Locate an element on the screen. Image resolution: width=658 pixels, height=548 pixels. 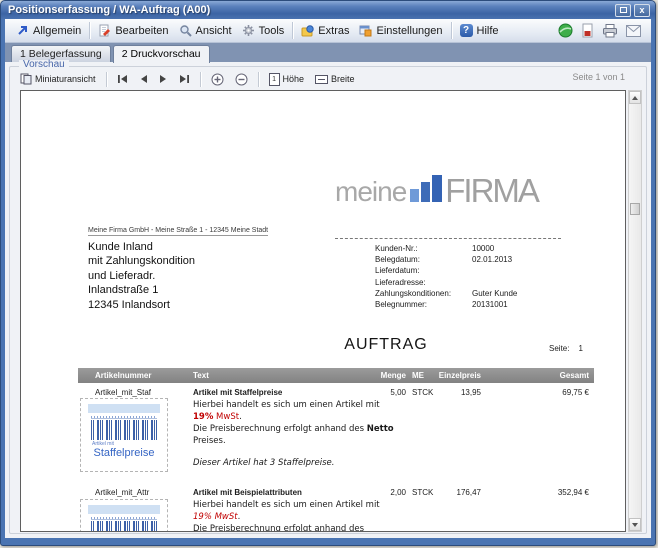
fit-width-button: Breite is located at coordinates (335, 79).